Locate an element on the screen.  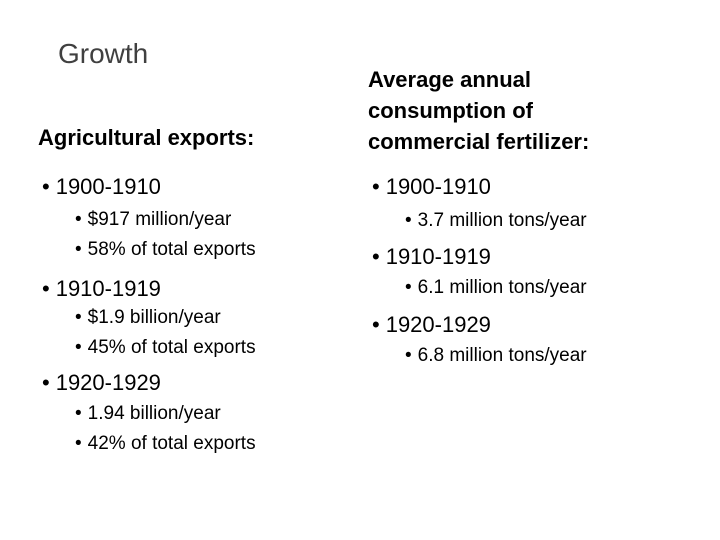
detail-text: 45% of total exports is located at coordinates (171, 347).